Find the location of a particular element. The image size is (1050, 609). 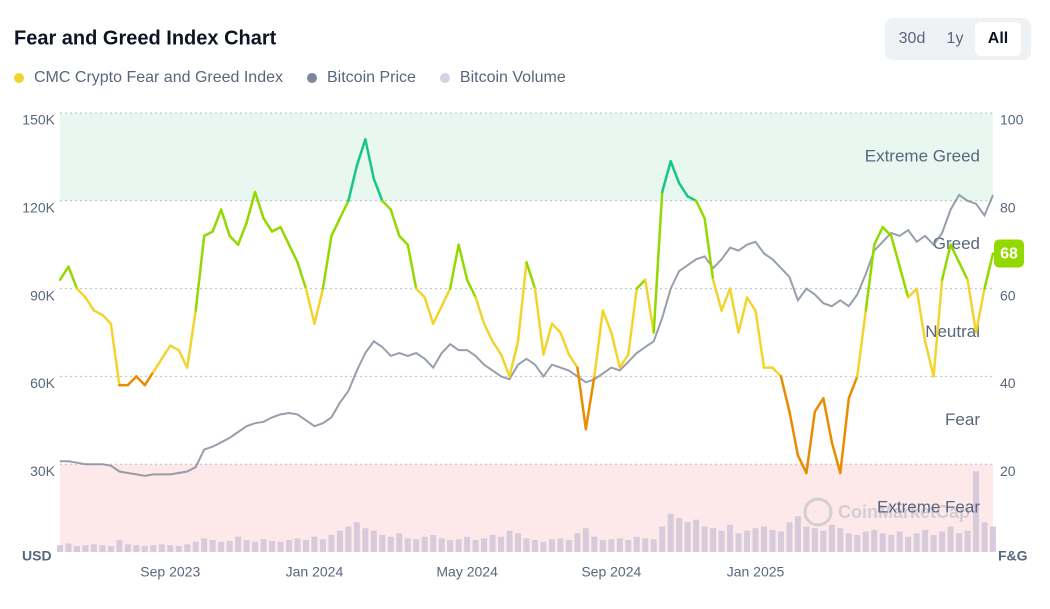

zone-label: Extreme Greed is located at coordinates (922, 155).